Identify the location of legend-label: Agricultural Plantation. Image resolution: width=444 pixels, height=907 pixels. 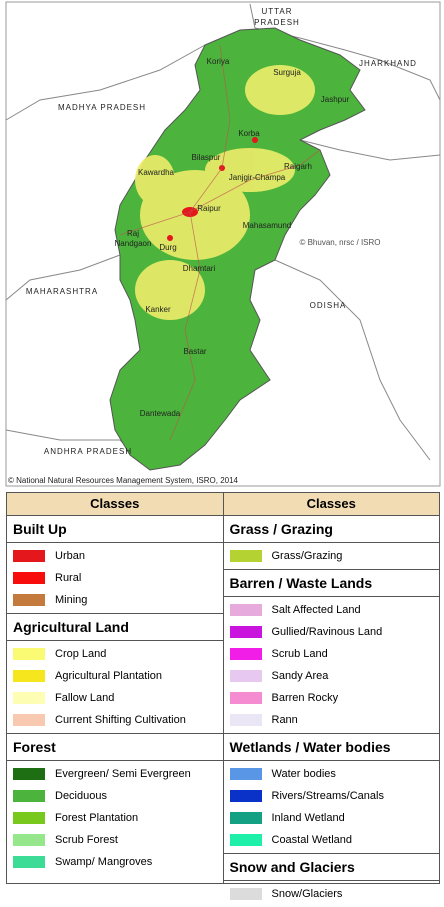
(109, 676).